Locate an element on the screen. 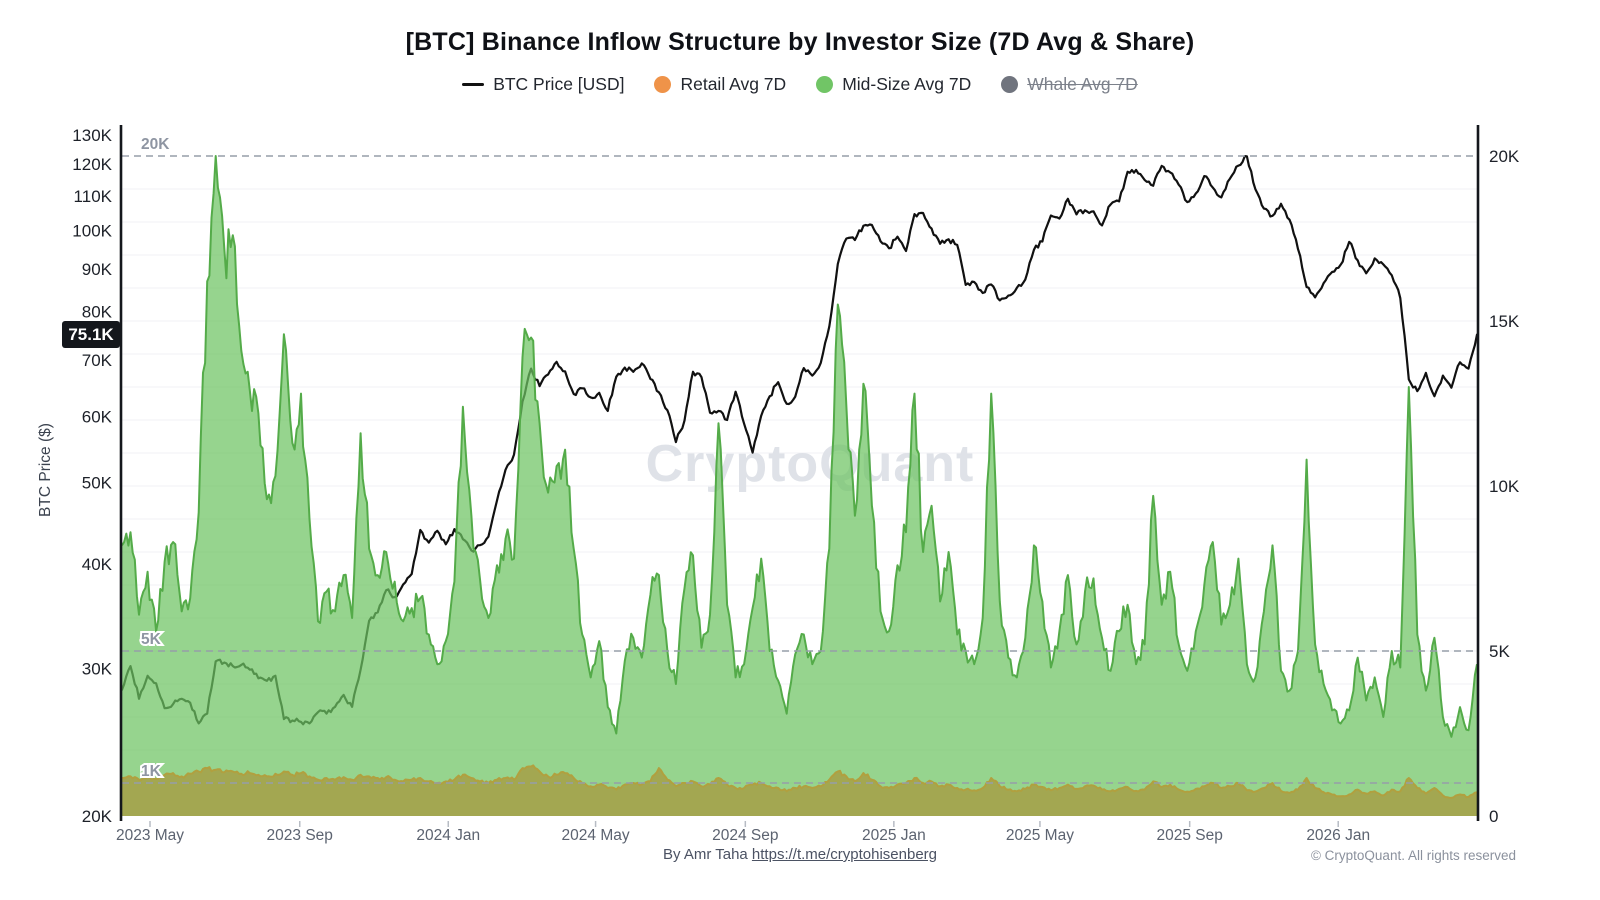  watermark: CryptoQuant is located at coordinates (810, 464).